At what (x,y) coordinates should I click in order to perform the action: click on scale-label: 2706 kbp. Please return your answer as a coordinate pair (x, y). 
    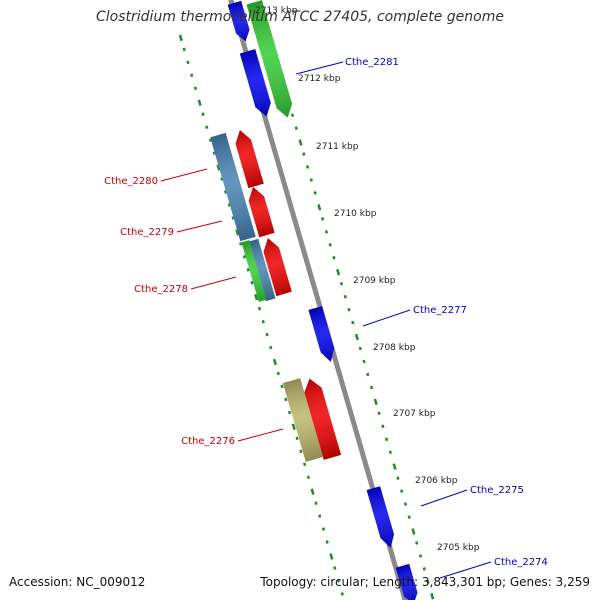
    Looking at the image, I should click on (436, 481).